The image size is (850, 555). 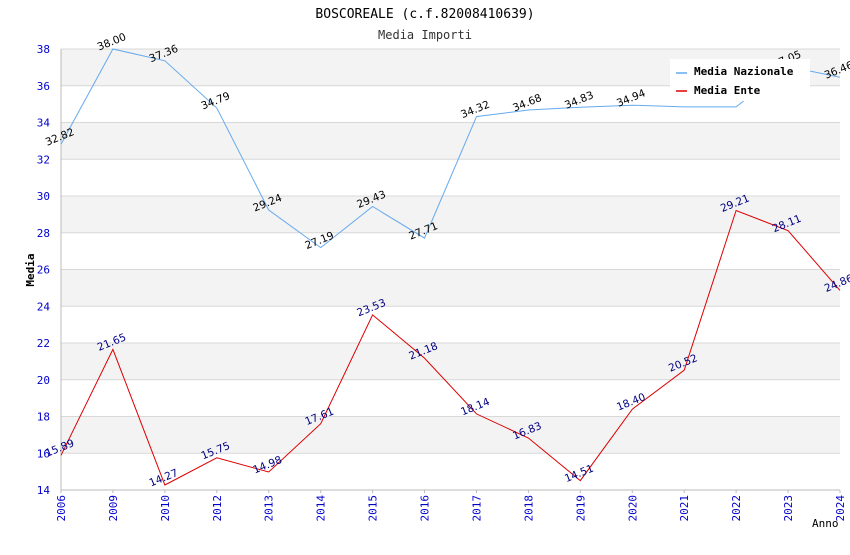 I want to click on x-tick-label: 2020, so click(x=632, y=508).